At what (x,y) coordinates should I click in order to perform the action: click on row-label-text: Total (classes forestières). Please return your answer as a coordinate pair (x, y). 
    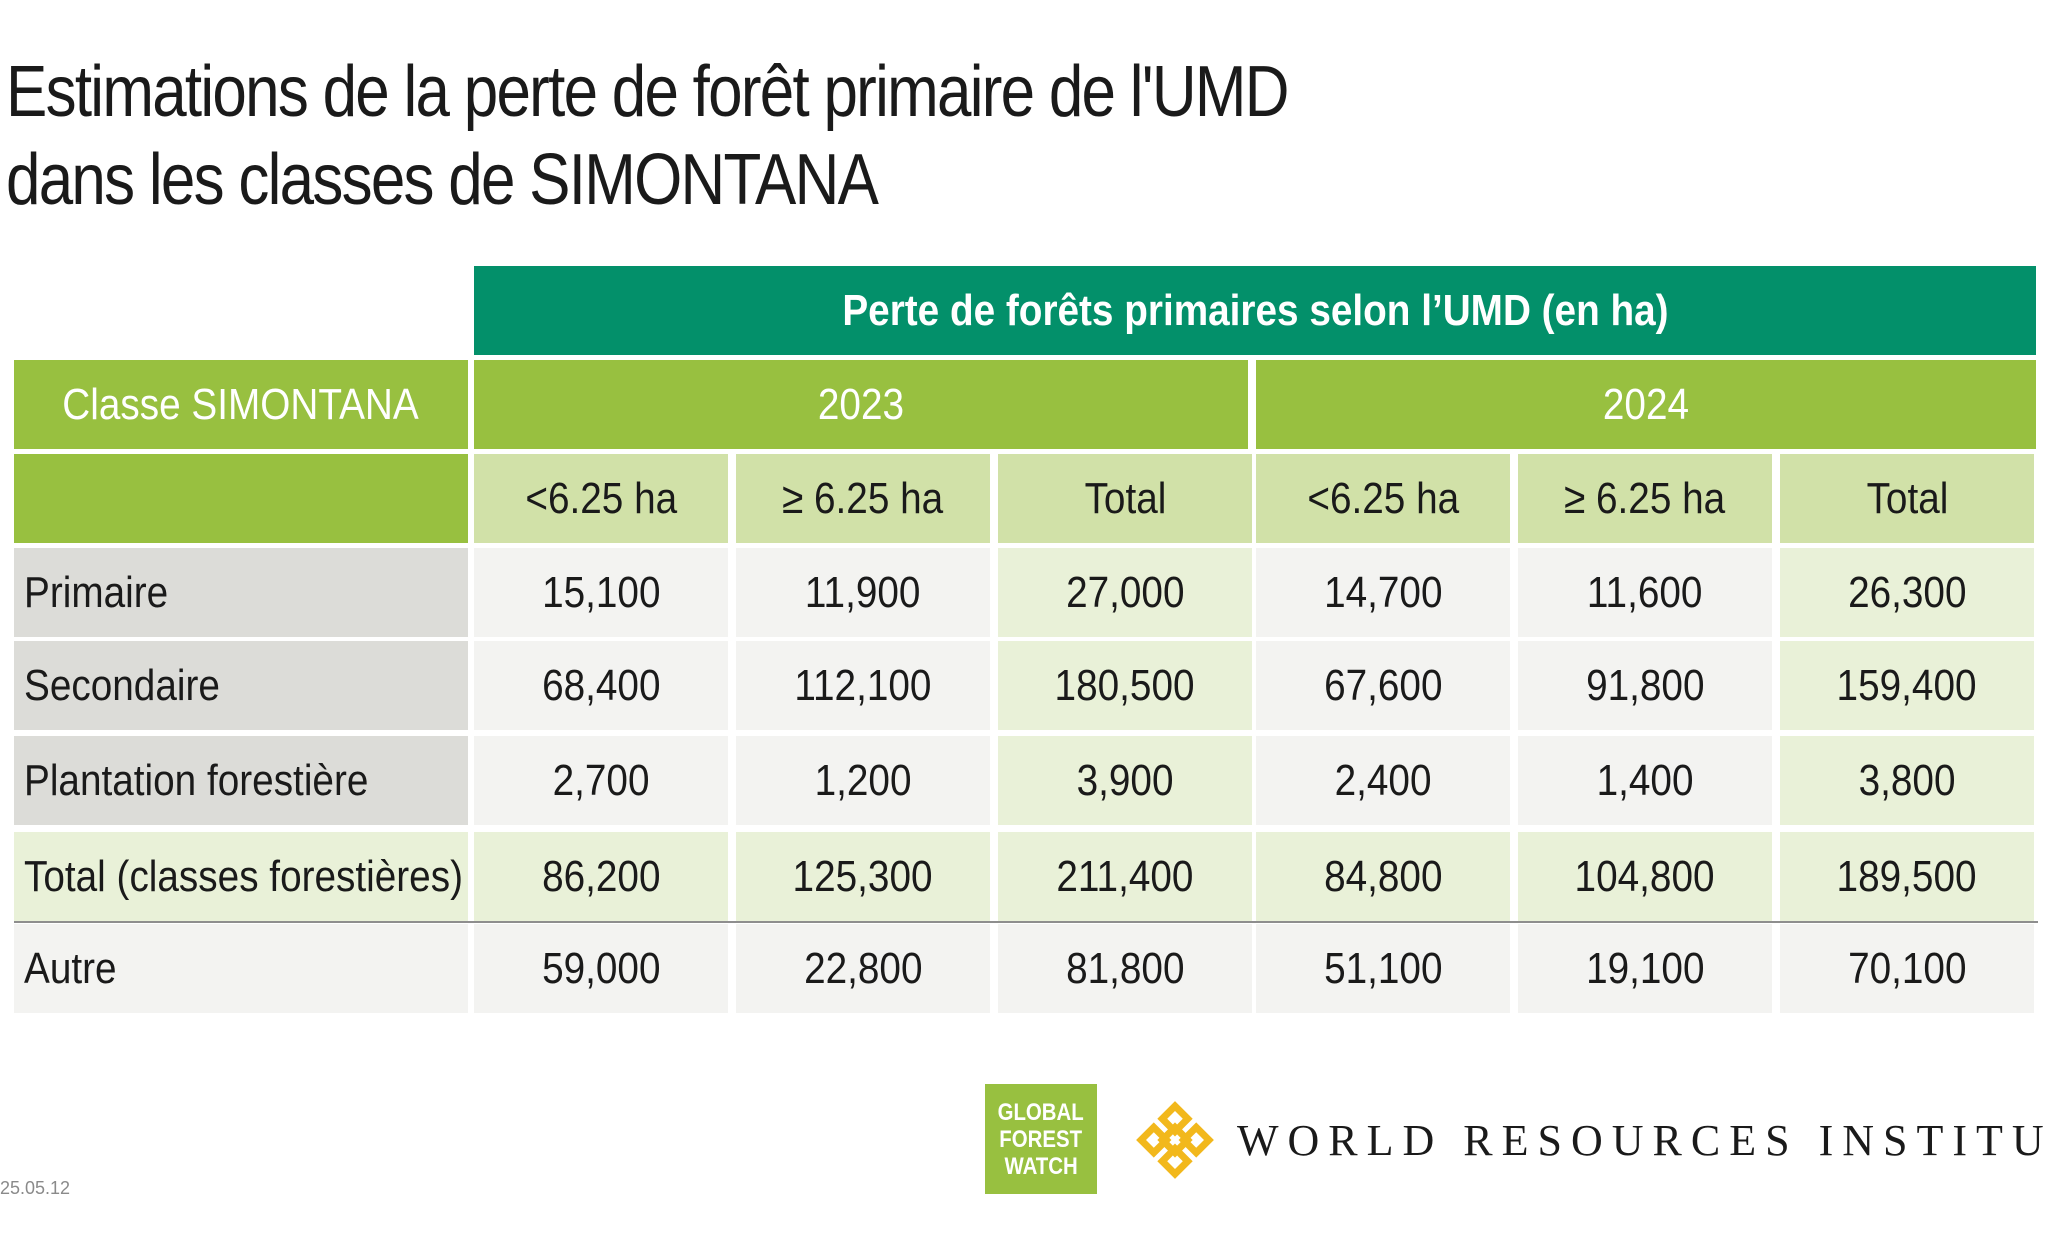
    Looking at the image, I should click on (243, 876).